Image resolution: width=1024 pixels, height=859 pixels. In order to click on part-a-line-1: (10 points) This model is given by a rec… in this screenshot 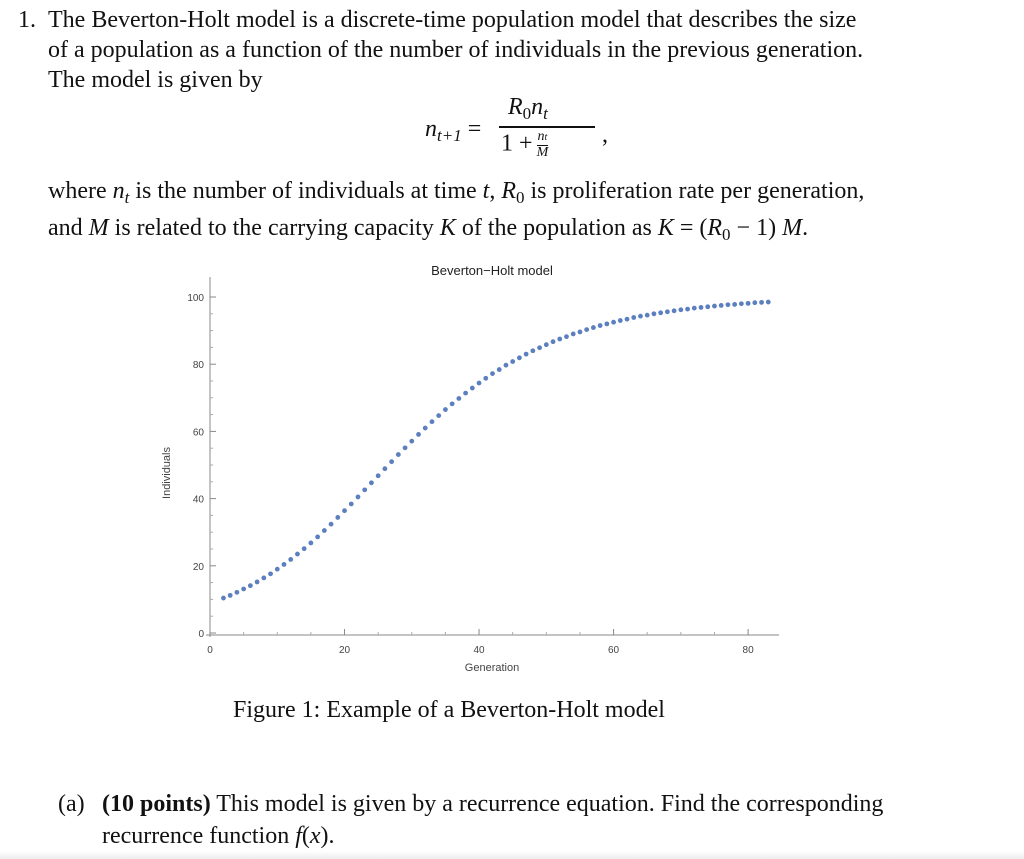, I will do `click(550, 804)`.